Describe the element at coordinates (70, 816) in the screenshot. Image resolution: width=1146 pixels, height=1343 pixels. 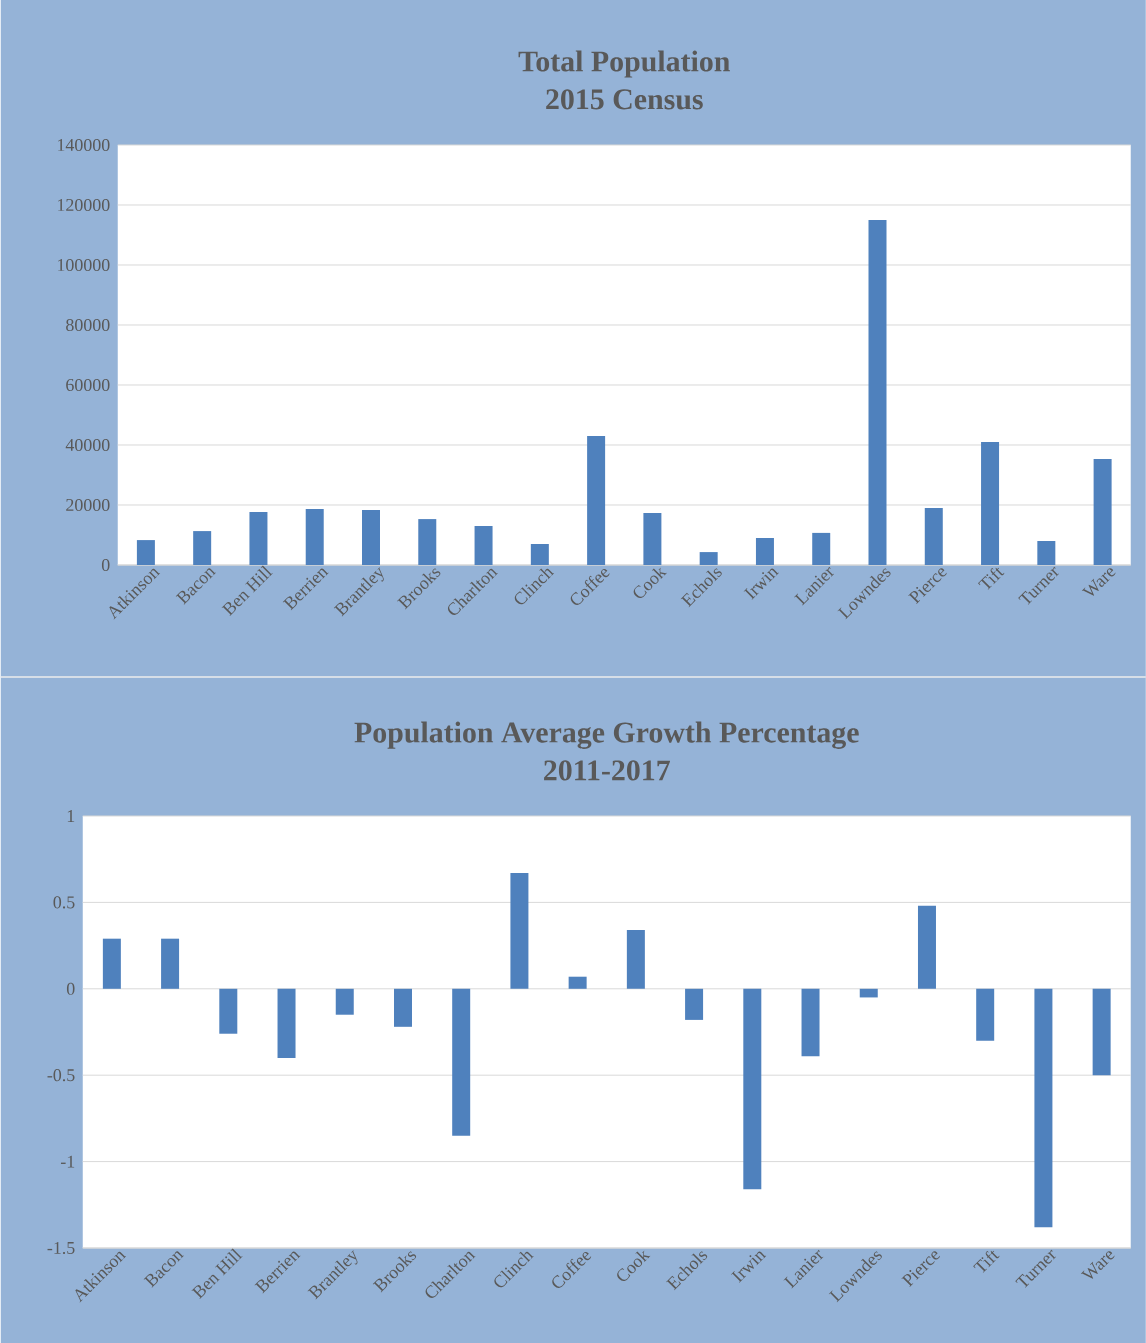
I see `y-tick-label: 1` at that location.